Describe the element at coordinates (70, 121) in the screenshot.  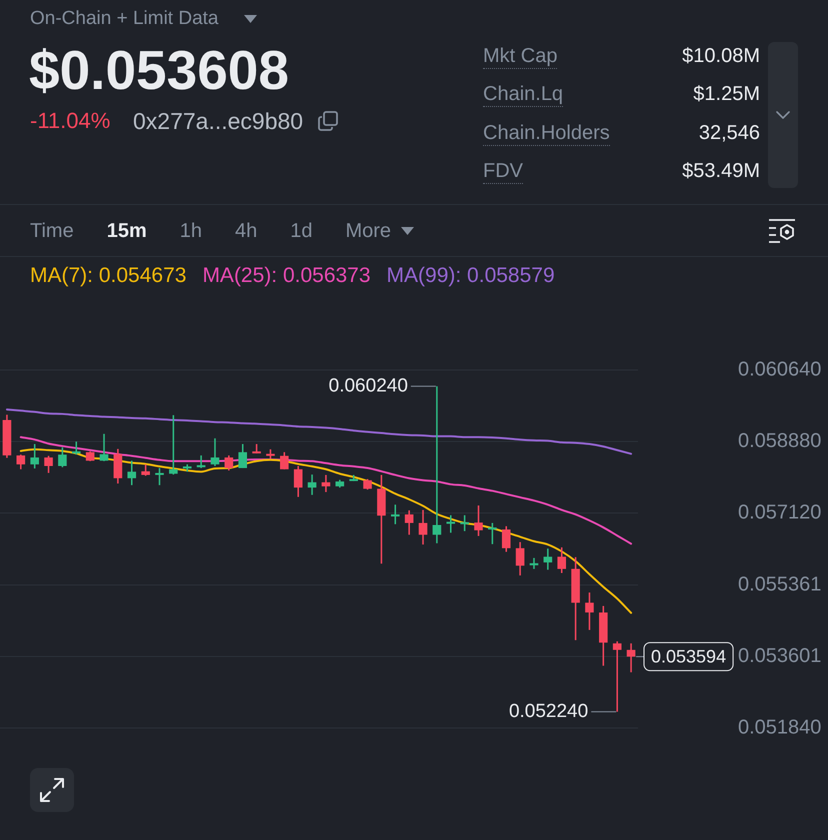
I see `text: -11.04%` at that location.